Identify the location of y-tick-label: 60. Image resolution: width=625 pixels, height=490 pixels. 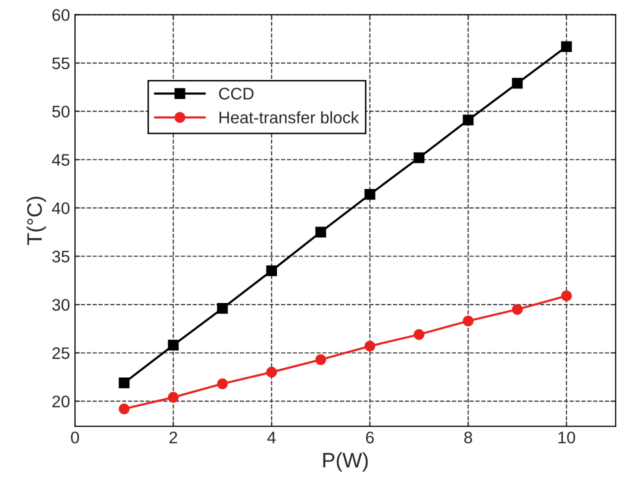
(61, 15).